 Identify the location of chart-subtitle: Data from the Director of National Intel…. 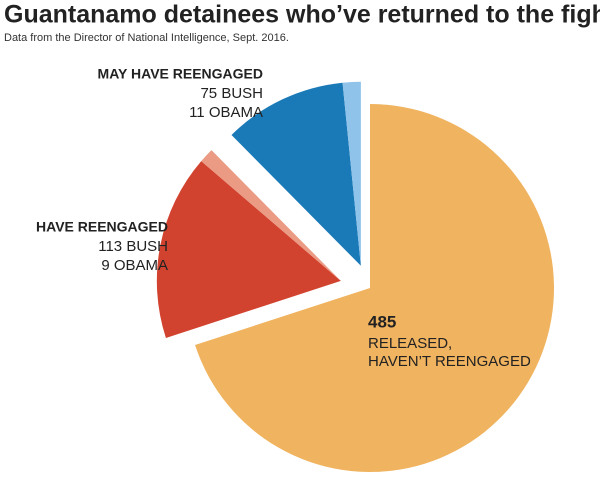
(146, 38).